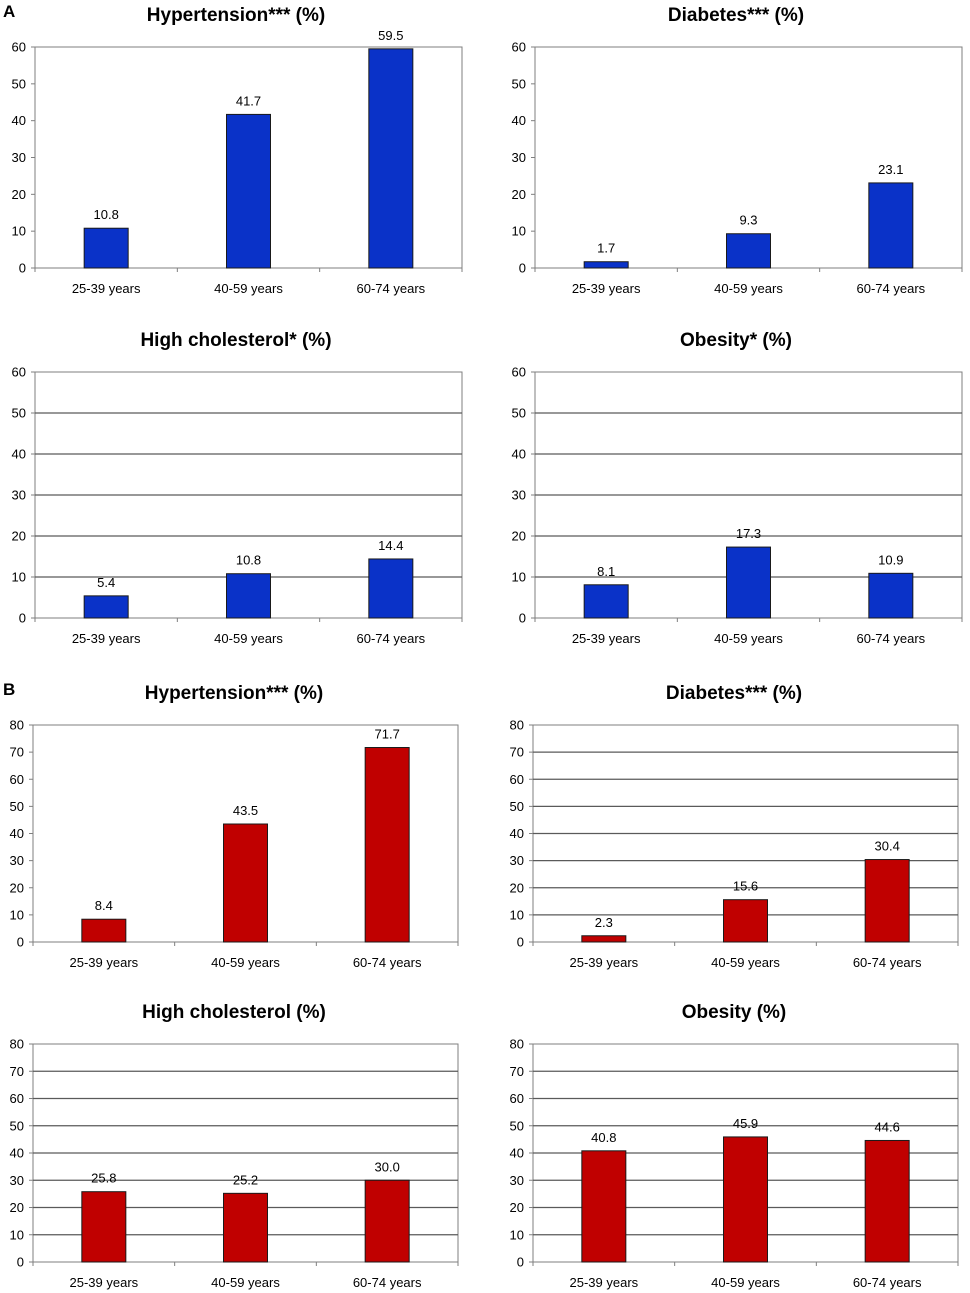 This screenshot has width=970, height=1293. What do you see at coordinates (745, 886) in the screenshot?
I see `data-label: 15.6` at bounding box center [745, 886].